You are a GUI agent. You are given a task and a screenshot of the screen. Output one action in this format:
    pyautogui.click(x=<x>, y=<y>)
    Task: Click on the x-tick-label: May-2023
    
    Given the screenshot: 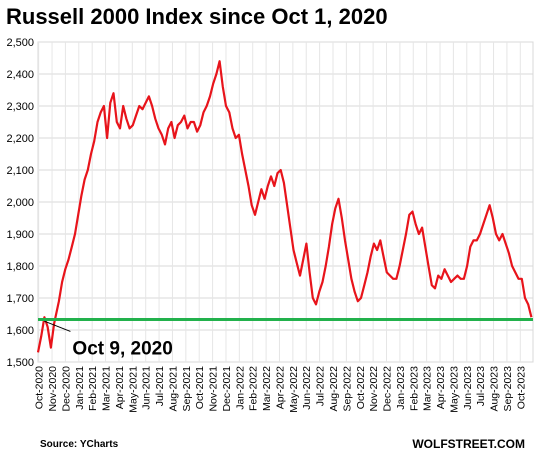 What is the action you would take?
    pyautogui.click(x=454, y=389)
    